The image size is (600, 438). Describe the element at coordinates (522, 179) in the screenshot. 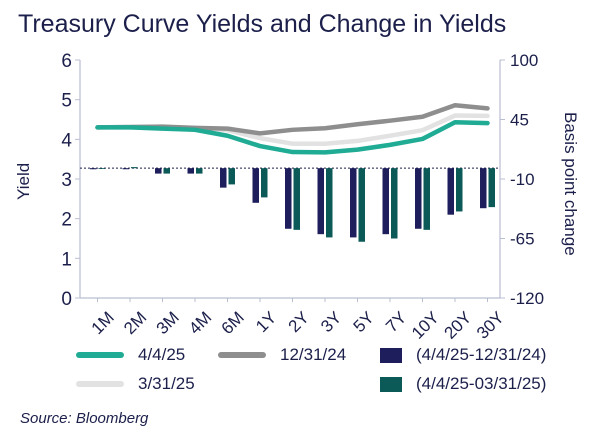

I see `y2-tick-label: -10` at that location.